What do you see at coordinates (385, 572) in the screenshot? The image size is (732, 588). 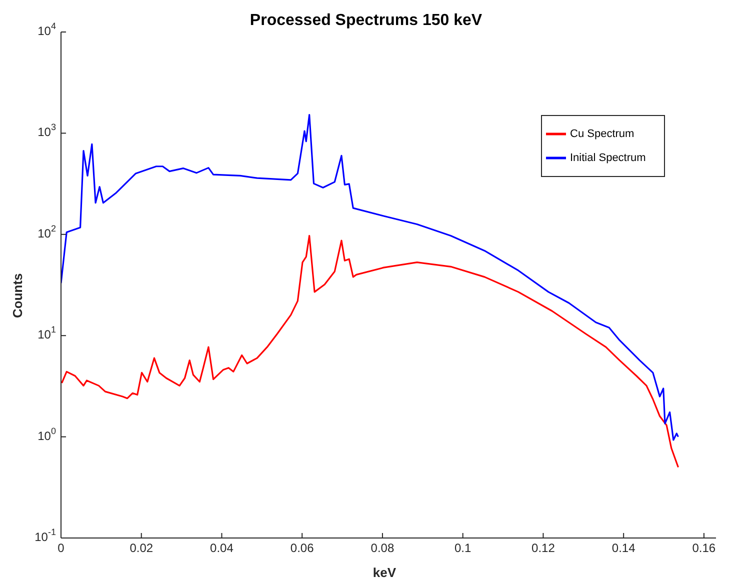 I see `x-axis-title: keV` at bounding box center [385, 572].